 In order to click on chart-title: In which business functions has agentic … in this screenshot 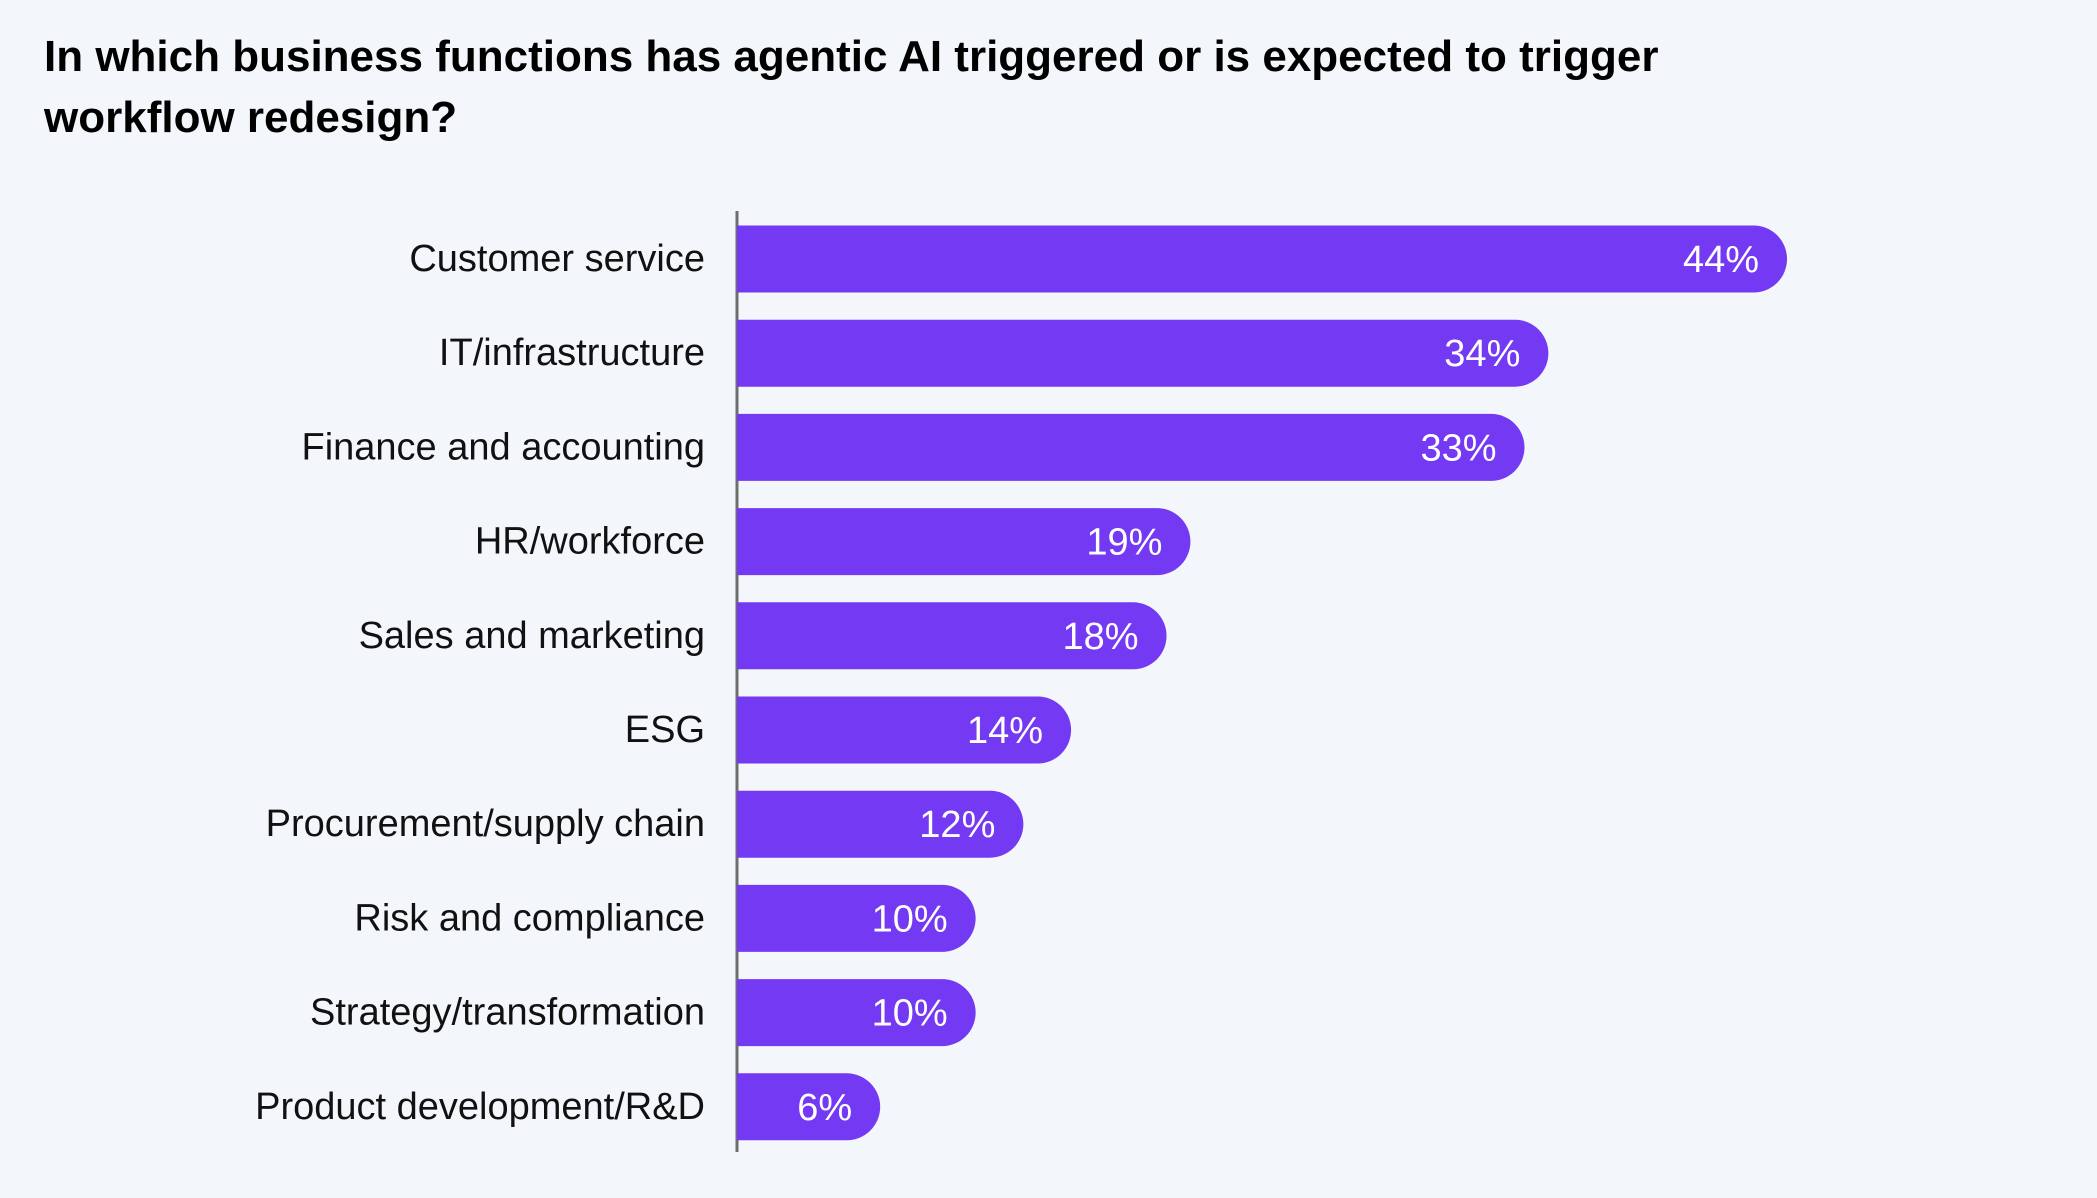, I will do `click(851, 87)`.